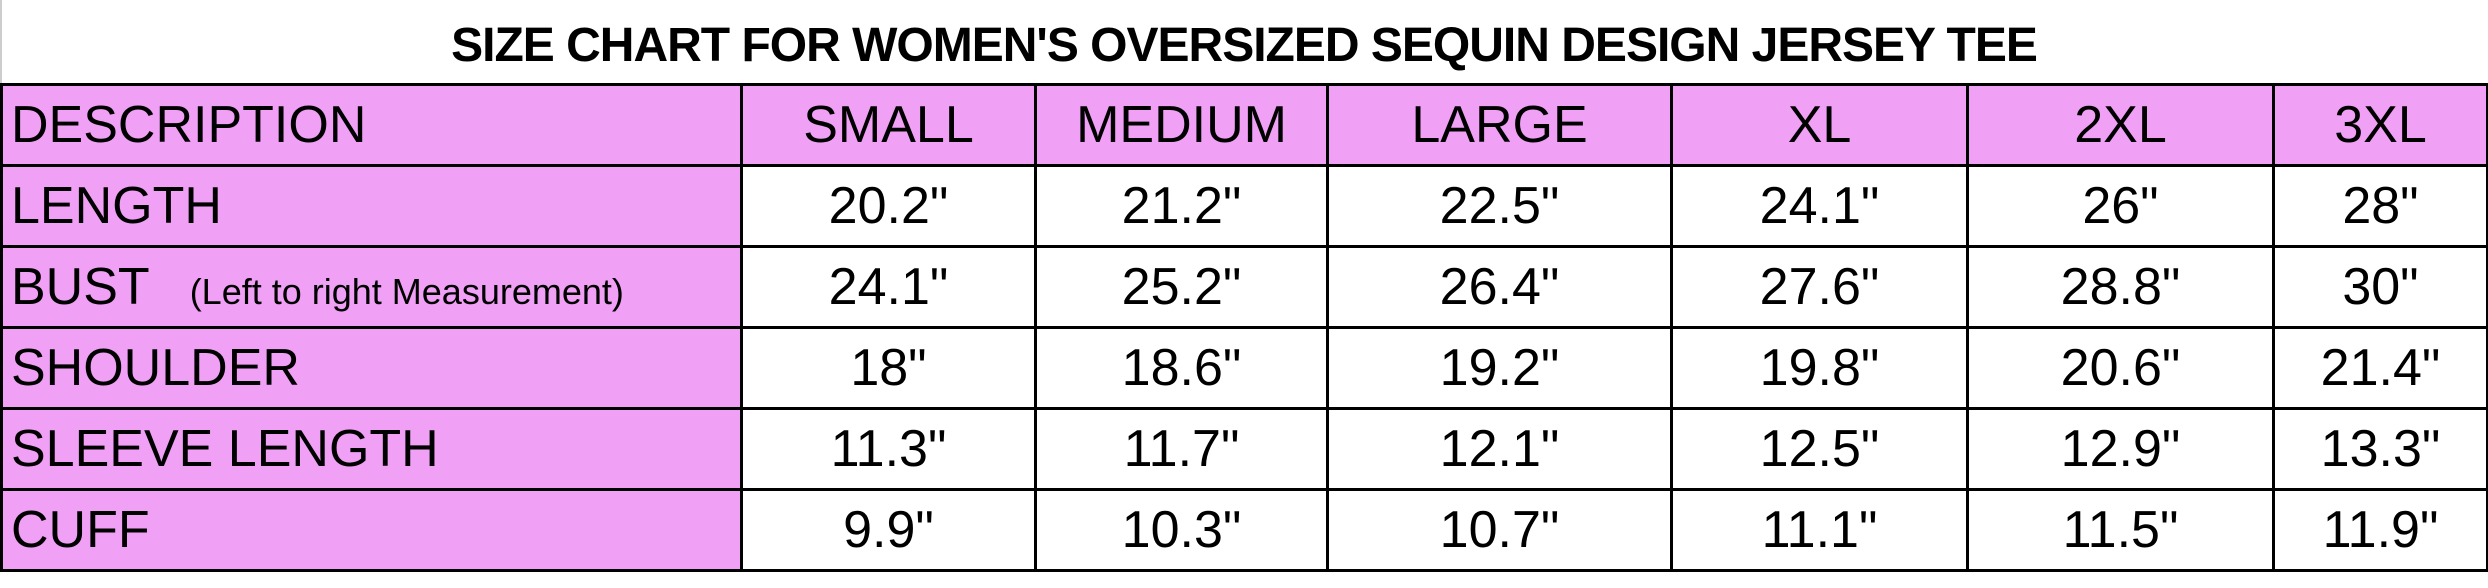 This screenshot has height=588, width=2488. What do you see at coordinates (1819, 125) in the screenshot?
I see `column-header-size: XL` at bounding box center [1819, 125].